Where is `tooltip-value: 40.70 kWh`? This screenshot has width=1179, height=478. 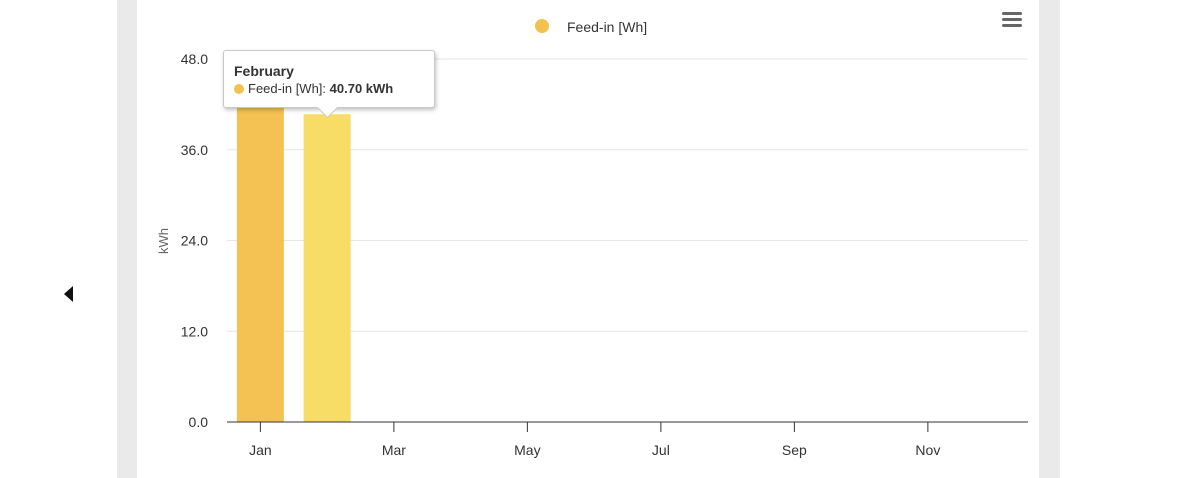
tooltip-value: 40.70 kWh is located at coordinates (361, 88).